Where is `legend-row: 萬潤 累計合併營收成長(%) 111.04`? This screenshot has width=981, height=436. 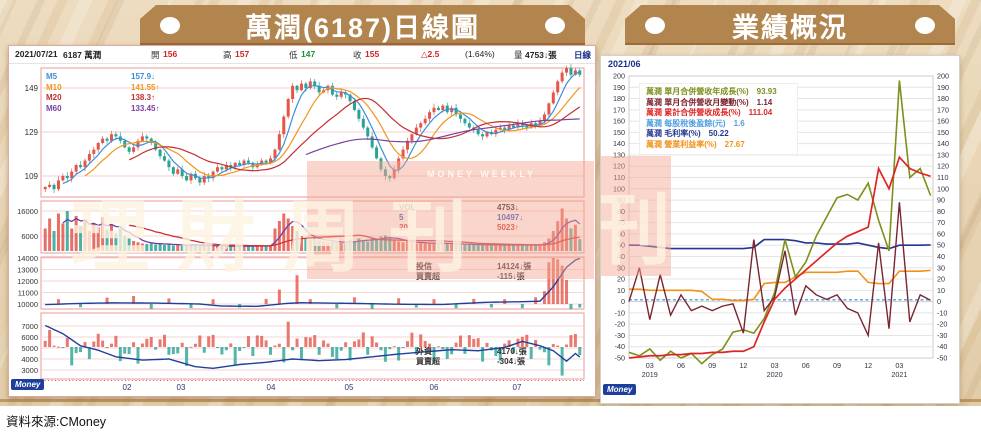 legend-row: 萬潤 累計合併營收成長(%) 111.04 is located at coordinates (718, 113).